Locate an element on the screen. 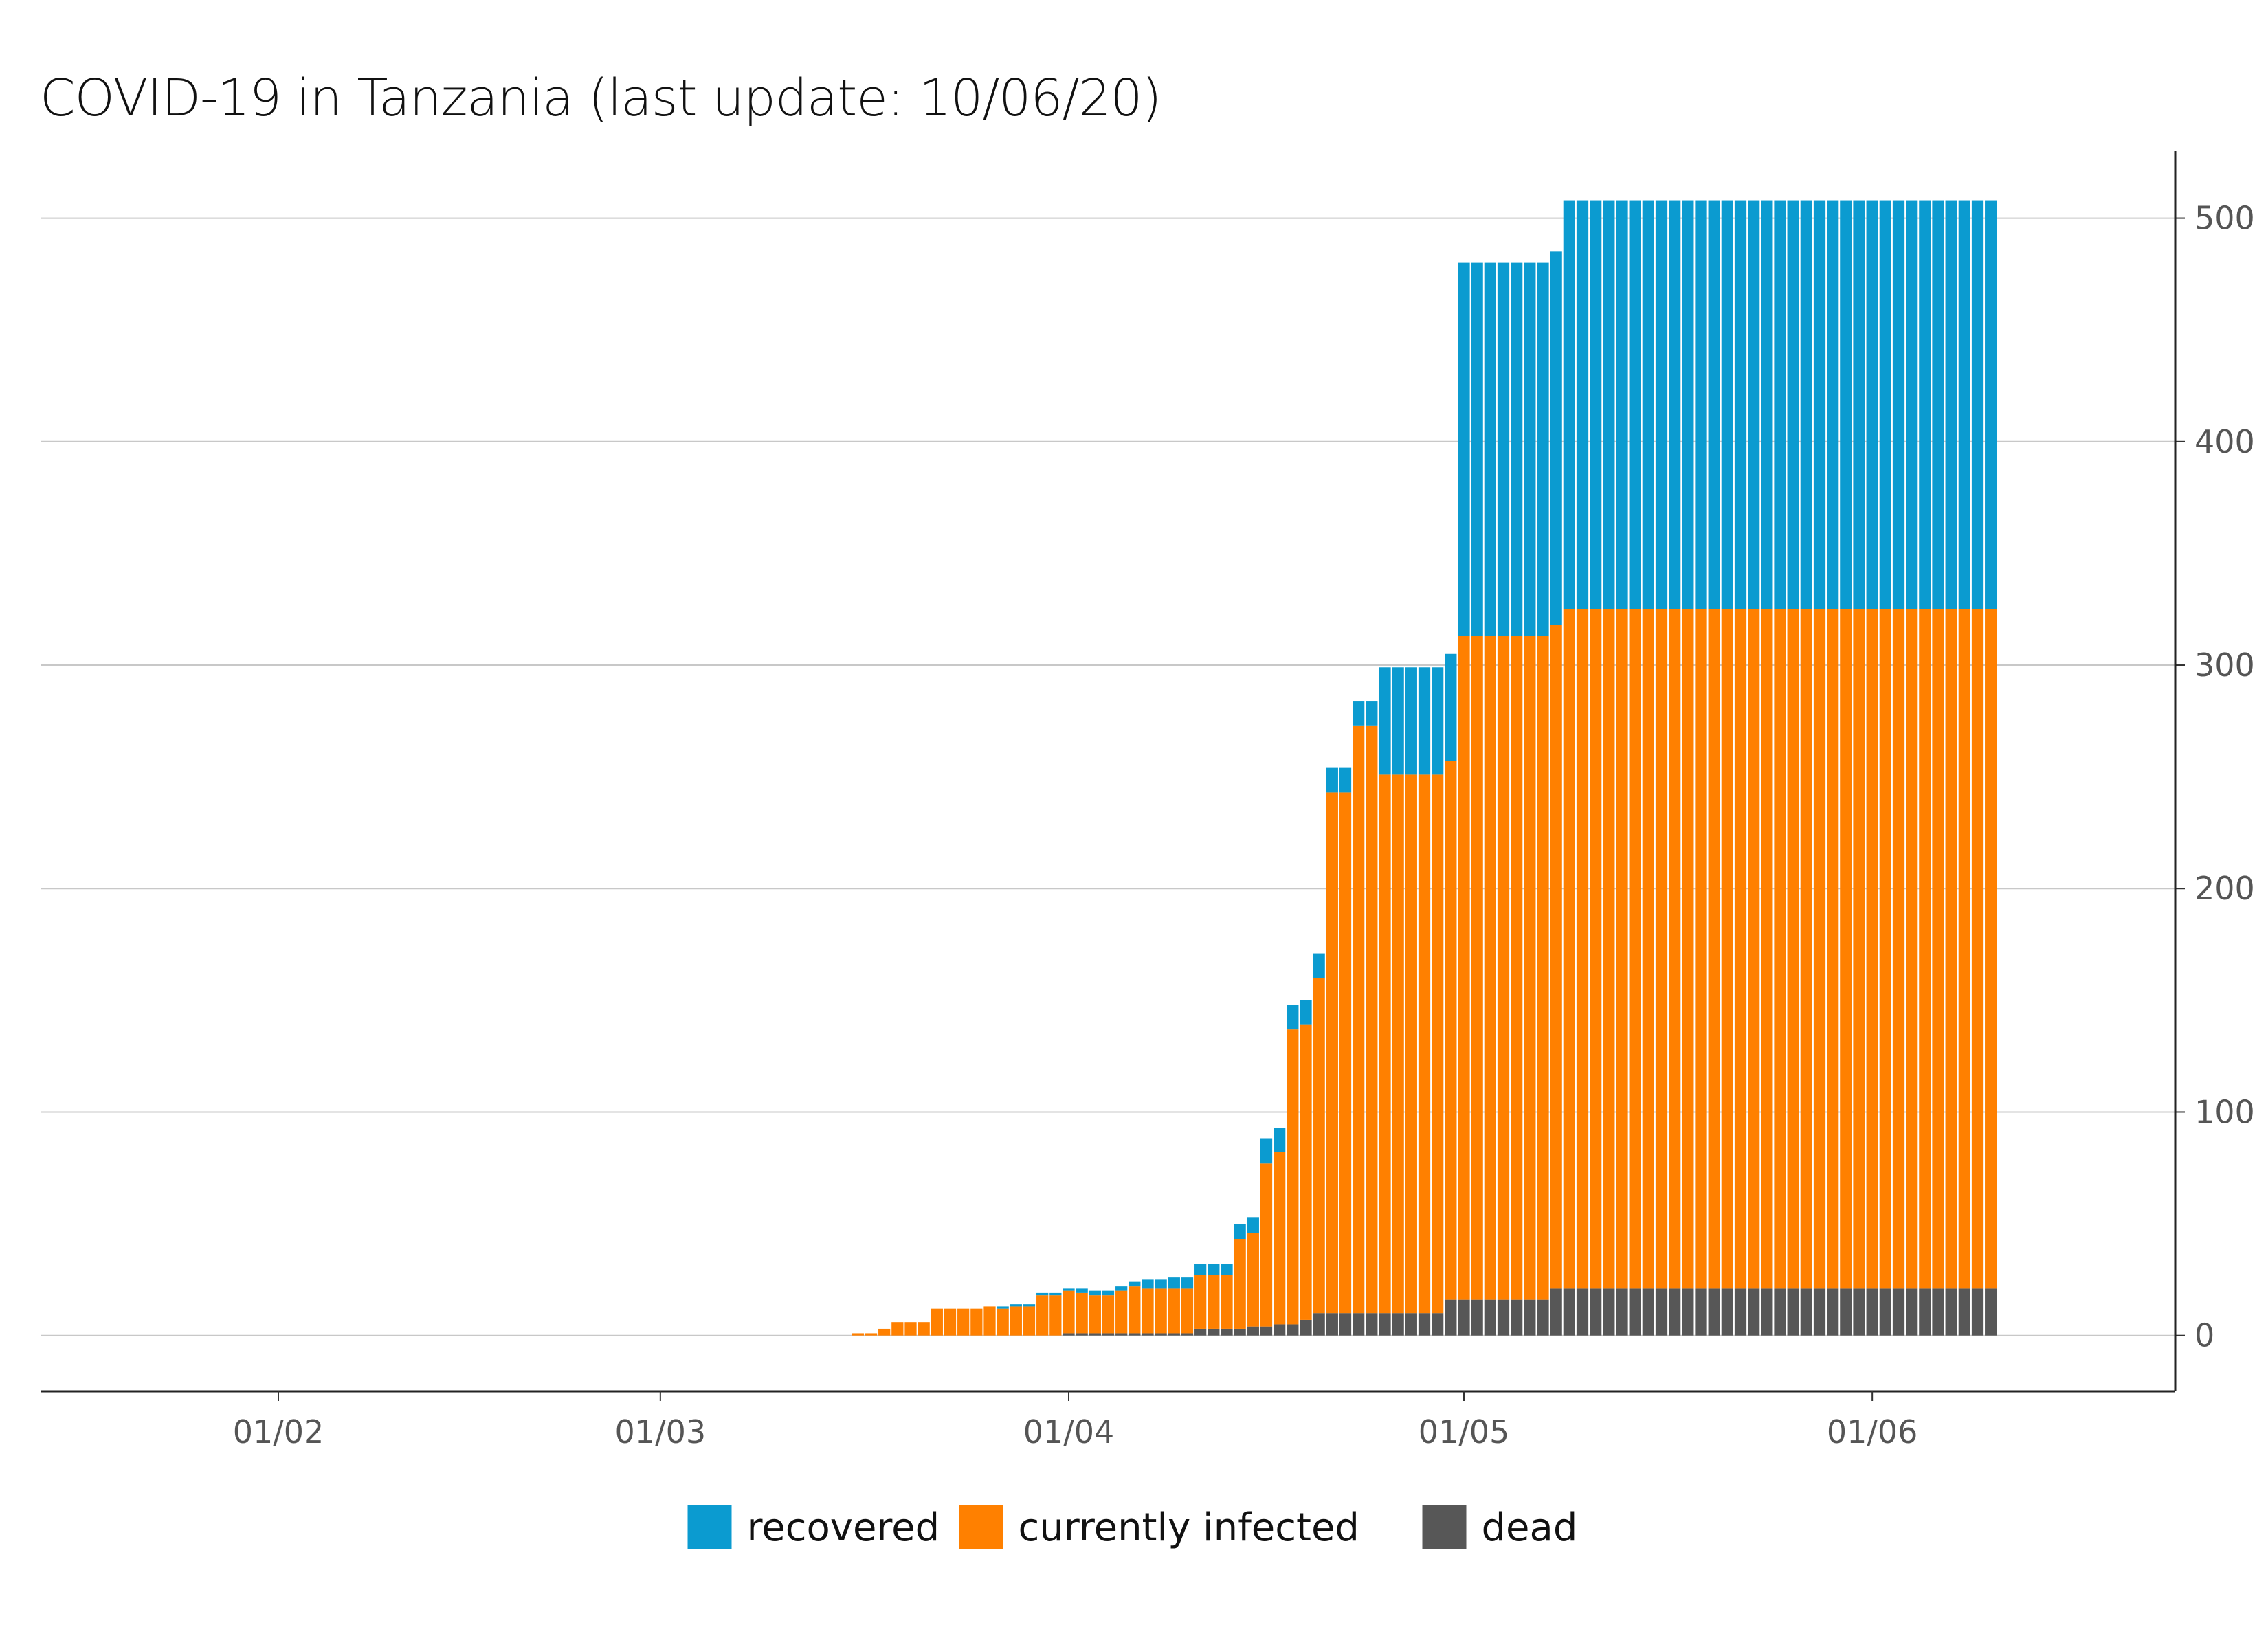 This screenshot has width=2268, height=1649. x-tick-label: 01/02 is located at coordinates (278, 1431).